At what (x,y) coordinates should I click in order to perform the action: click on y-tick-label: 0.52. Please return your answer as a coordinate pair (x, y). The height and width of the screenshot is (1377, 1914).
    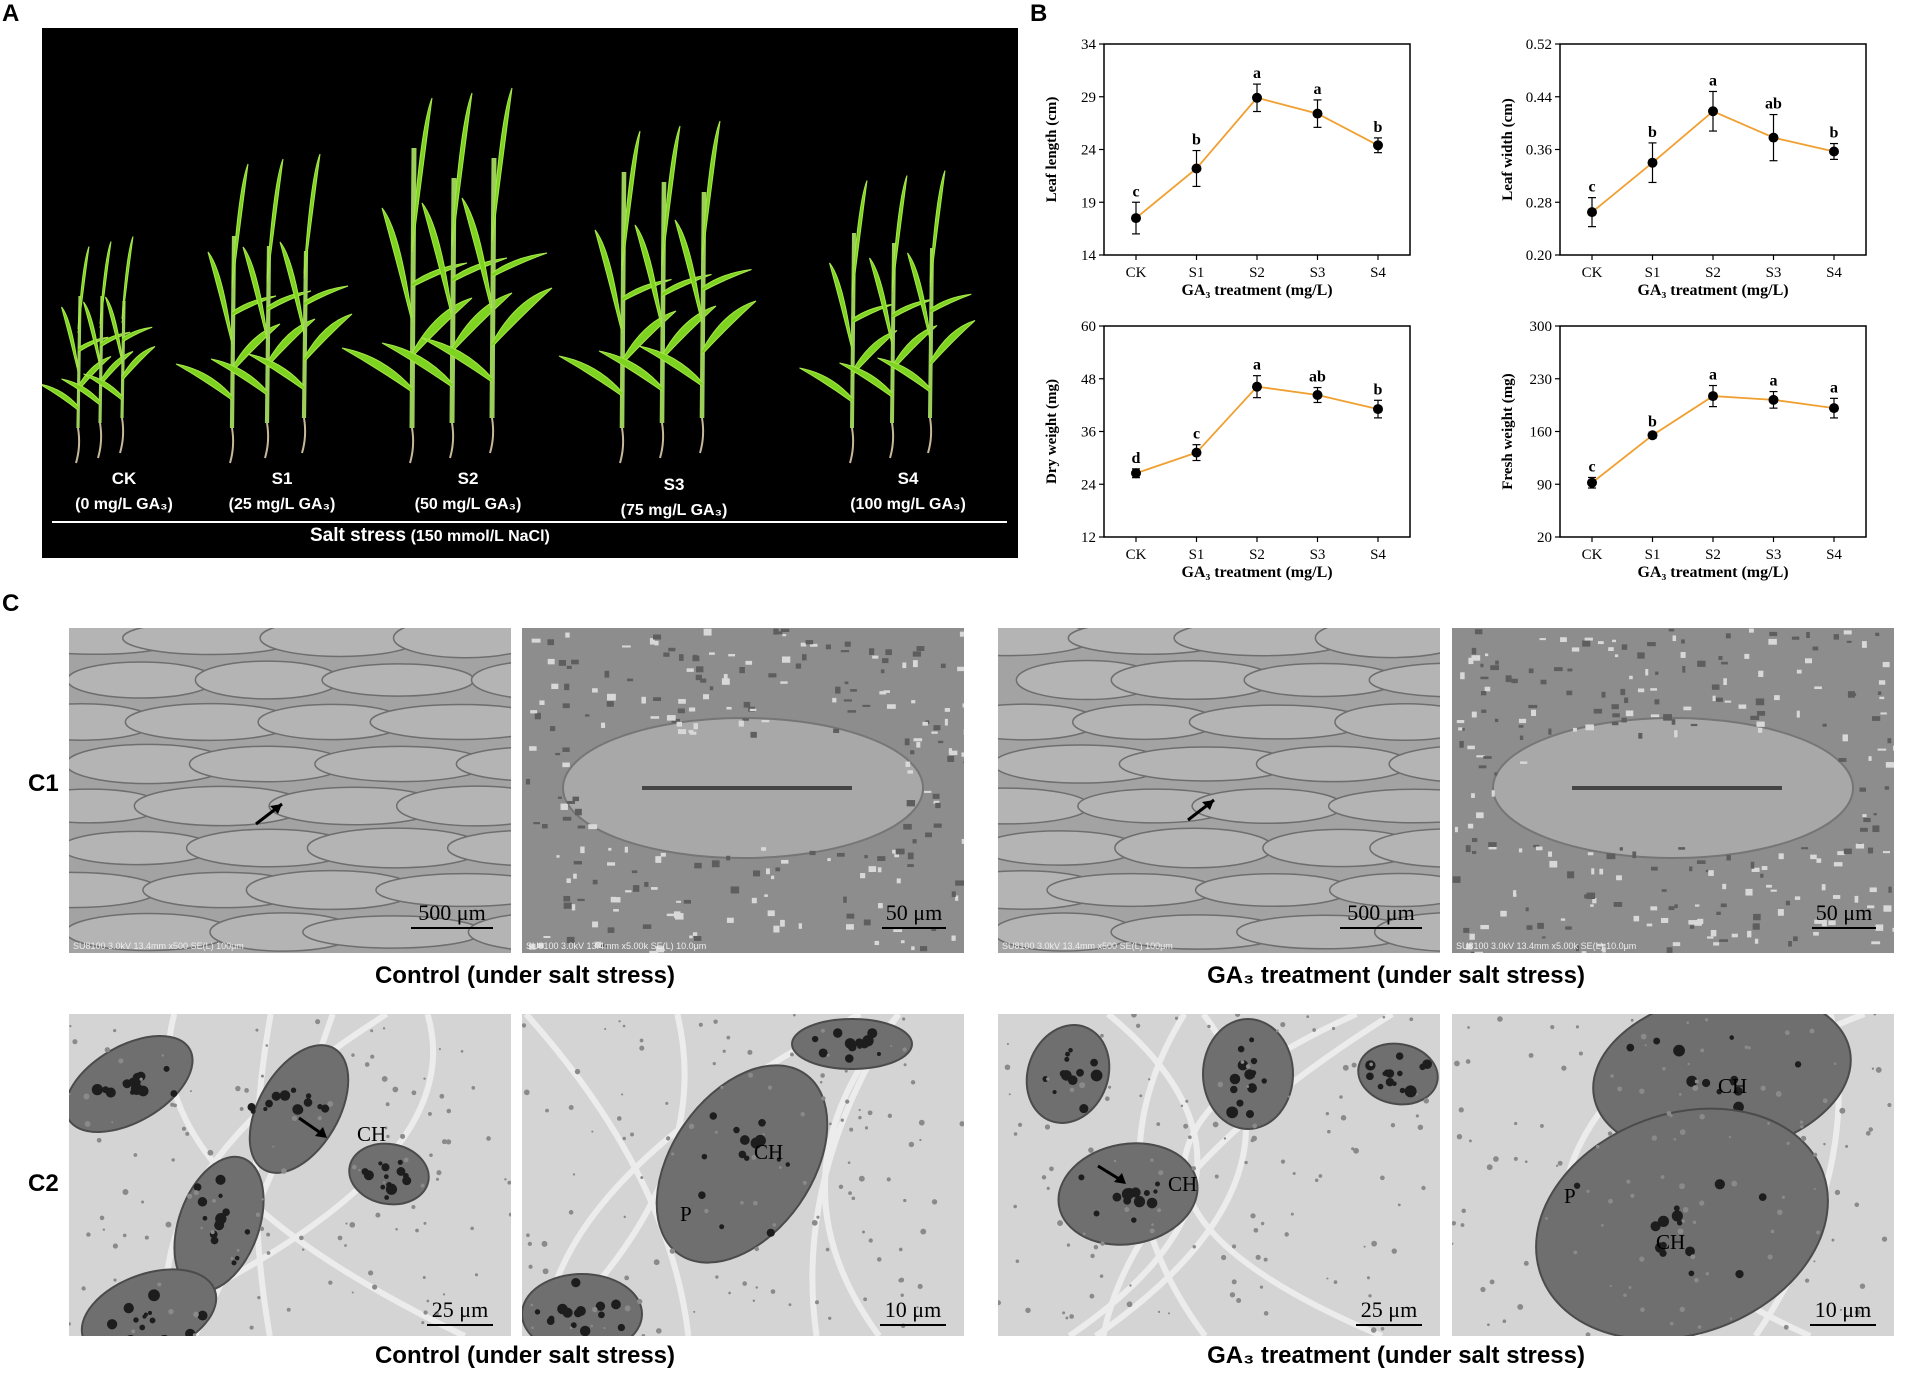
    Looking at the image, I should click on (1539, 45).